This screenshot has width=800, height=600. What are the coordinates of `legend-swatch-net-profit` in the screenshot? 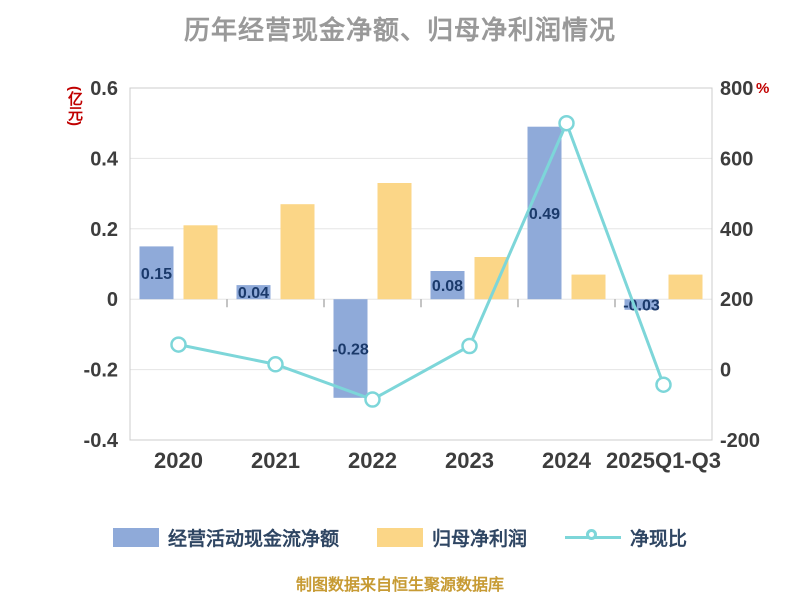 It's located at (399, 537).